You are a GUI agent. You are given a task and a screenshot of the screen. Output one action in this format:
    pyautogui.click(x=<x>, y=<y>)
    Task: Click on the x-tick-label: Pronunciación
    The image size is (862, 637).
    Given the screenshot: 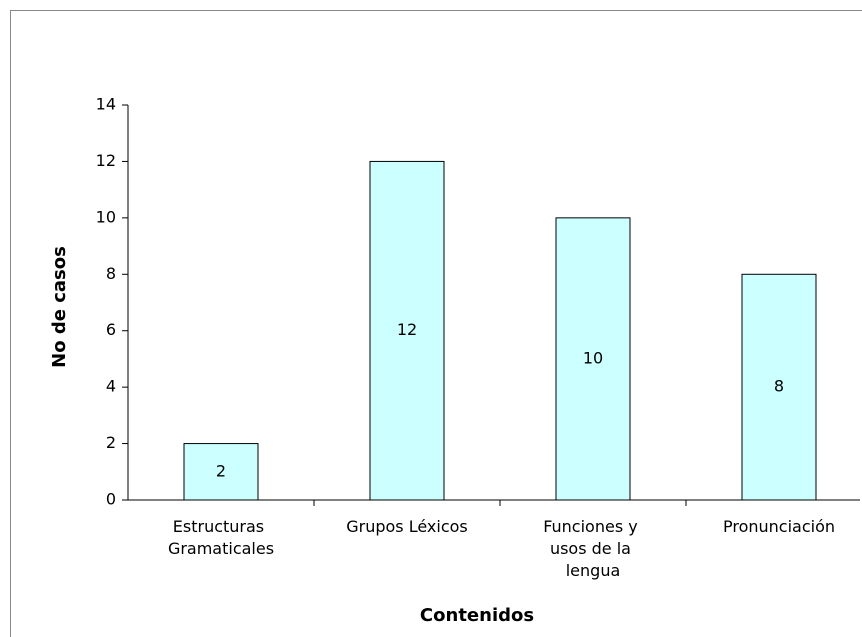 What is the action you would take?
    pyautogui.click(x=779, y=526)
    